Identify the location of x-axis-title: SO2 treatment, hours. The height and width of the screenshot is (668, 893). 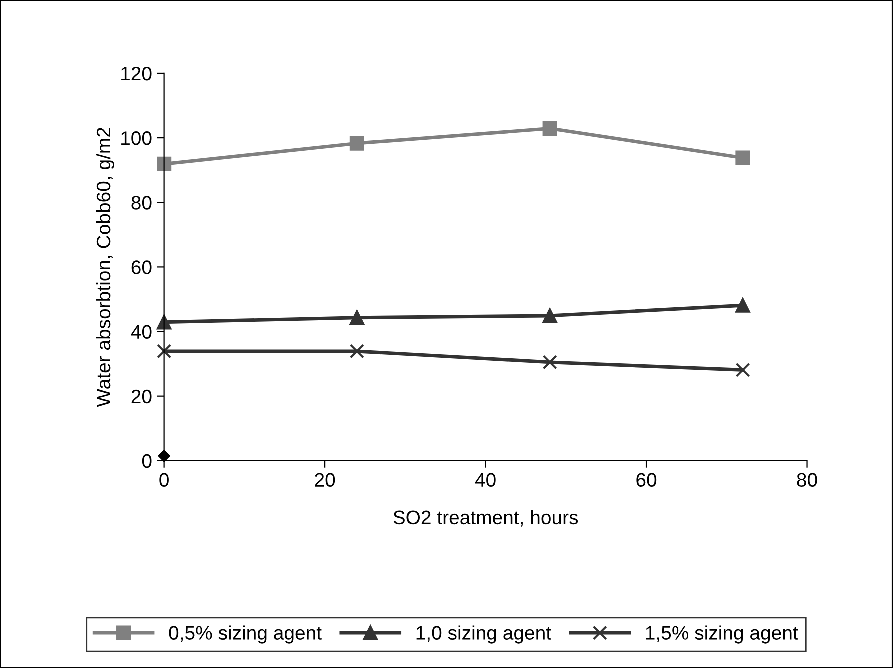
(486, 518).